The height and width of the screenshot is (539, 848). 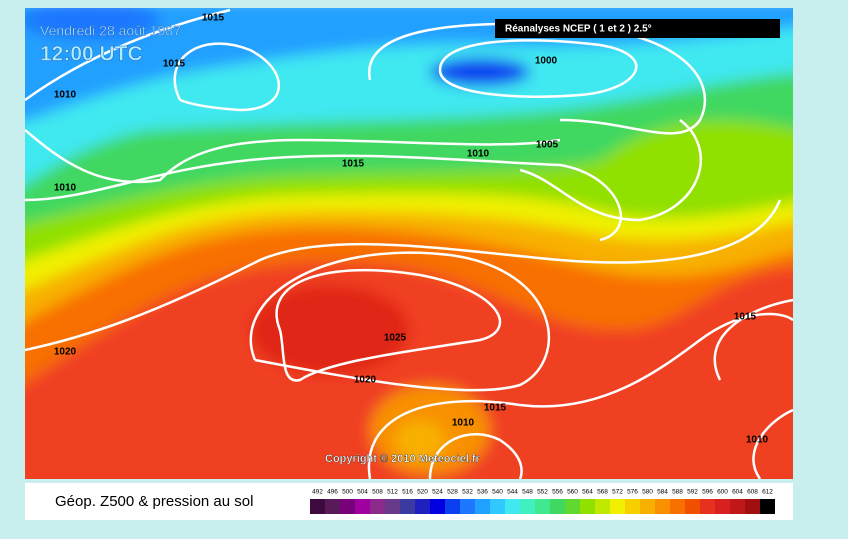 What do you see at coordinates (722, 492) in the screenshot?
I see `scale-label: 600` at bounding box center [722, 492].